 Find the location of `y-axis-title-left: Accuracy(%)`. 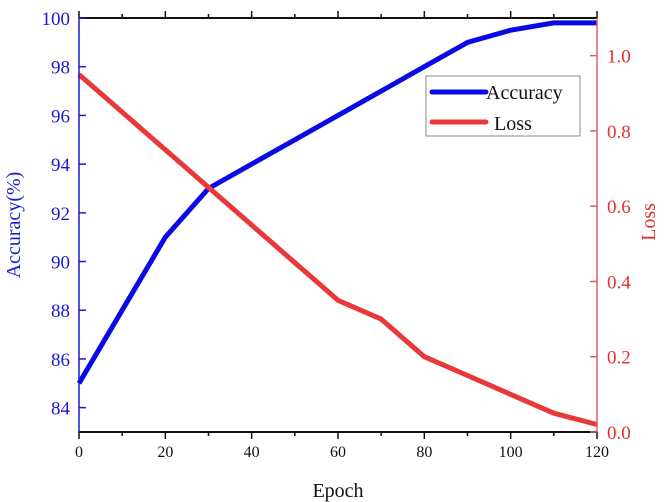

y-axis-title-left: Accuracy(%) is located at coordinates (14, 225).